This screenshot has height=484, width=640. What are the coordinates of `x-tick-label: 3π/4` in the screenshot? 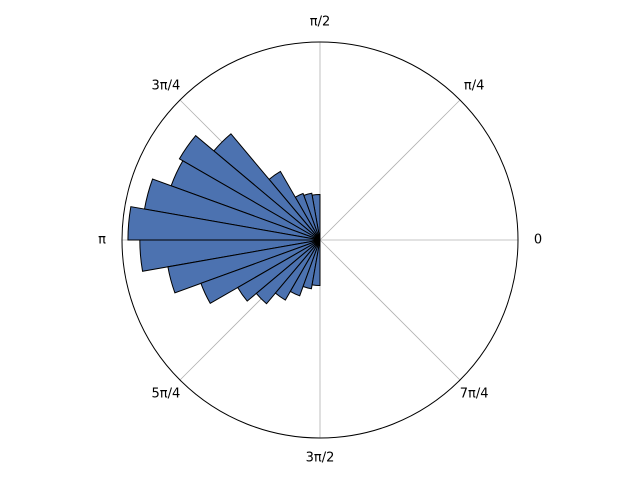 It's located at (165, 85).